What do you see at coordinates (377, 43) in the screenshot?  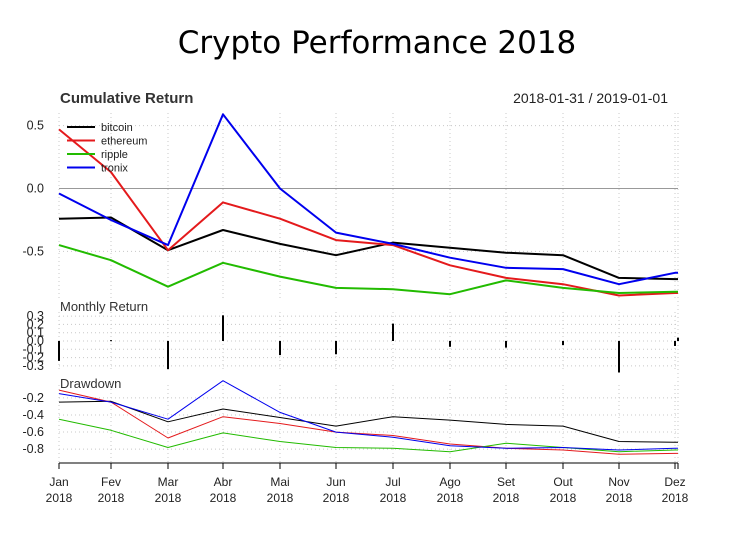 I see `chart-title: Crypto Performance 2018` at bounding box center [377, 43].